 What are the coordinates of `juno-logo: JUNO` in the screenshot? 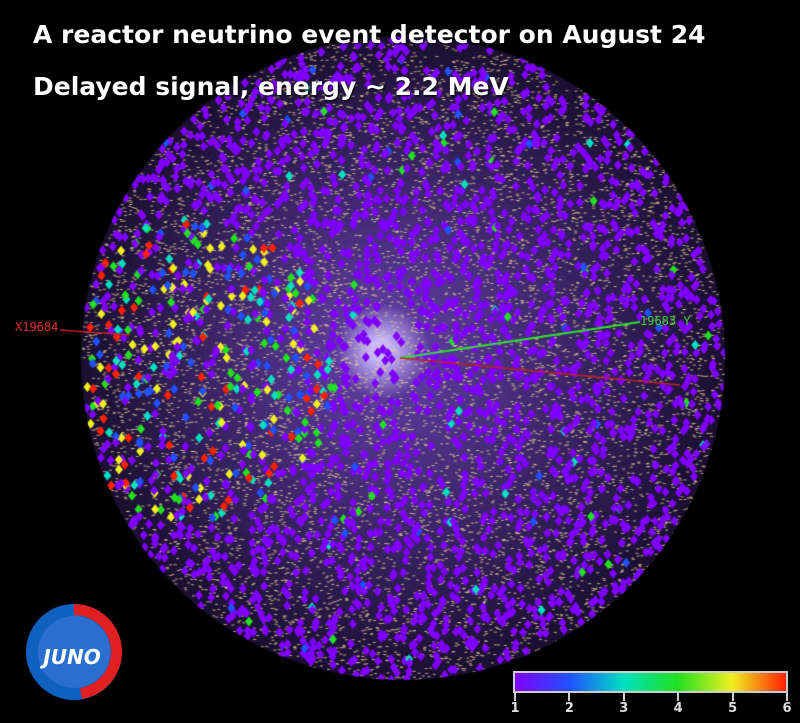 It's located at (74, 652).